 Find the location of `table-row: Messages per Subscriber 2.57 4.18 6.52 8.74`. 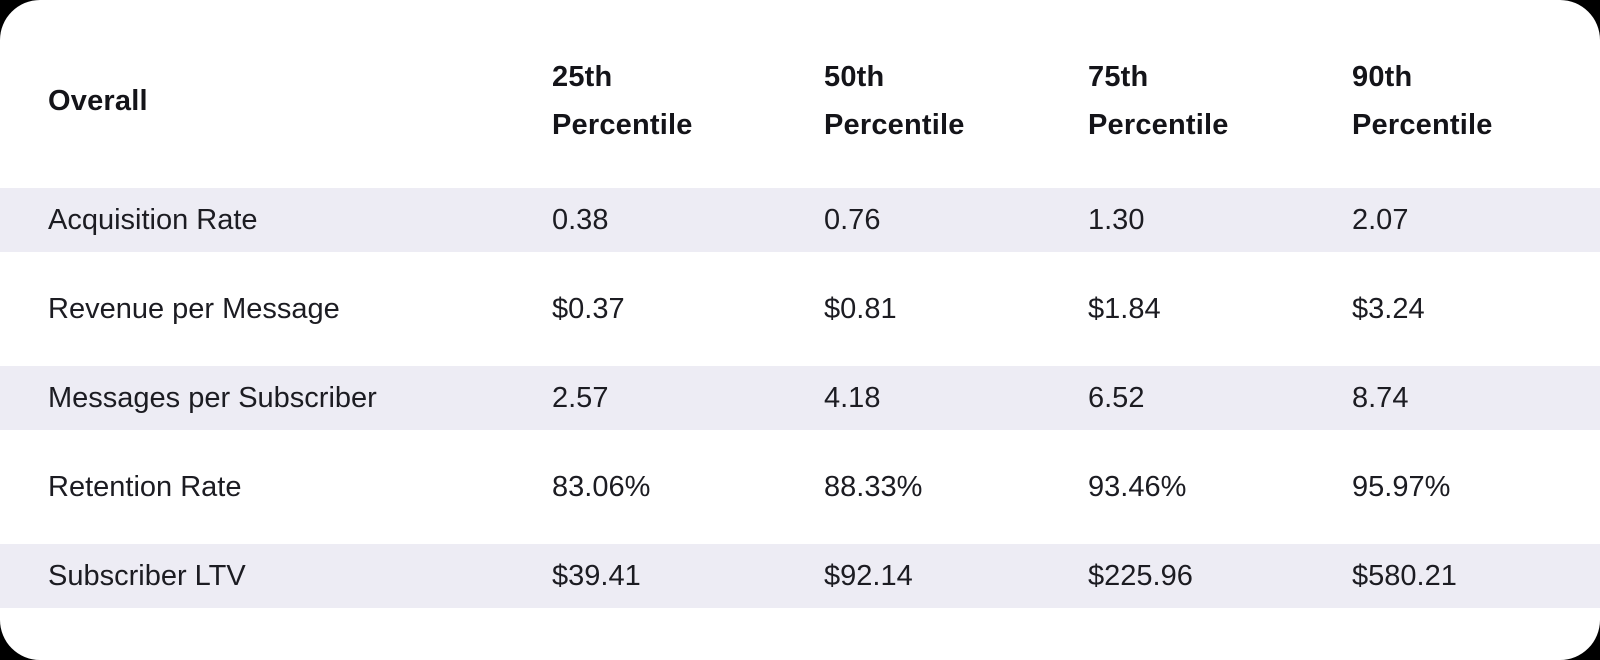

table-row: Messages per Subscriber 2.57 4.18 6.52 8.74 is located at coordinates (800, 398).